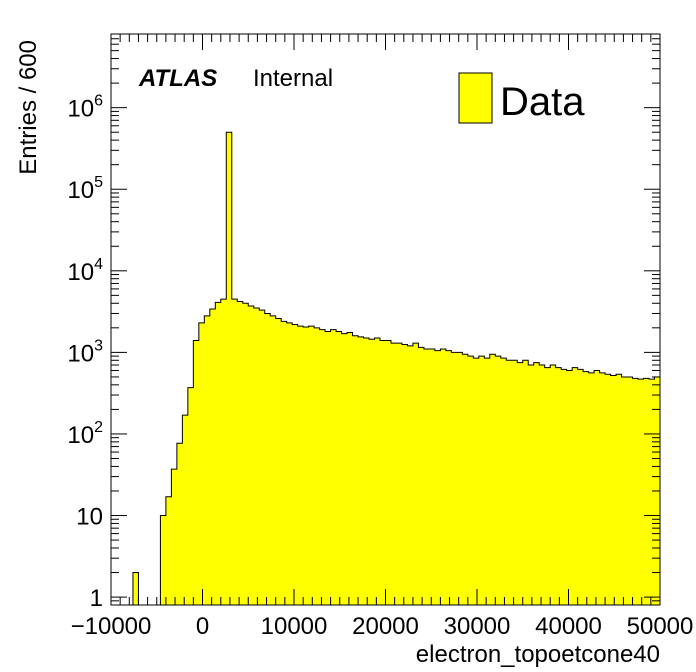 The image size is (696, 672). Describe the element at coordinates (538, 654) in the screenshot. I see `x-axis-title: electron_topoetcone40` at that location.